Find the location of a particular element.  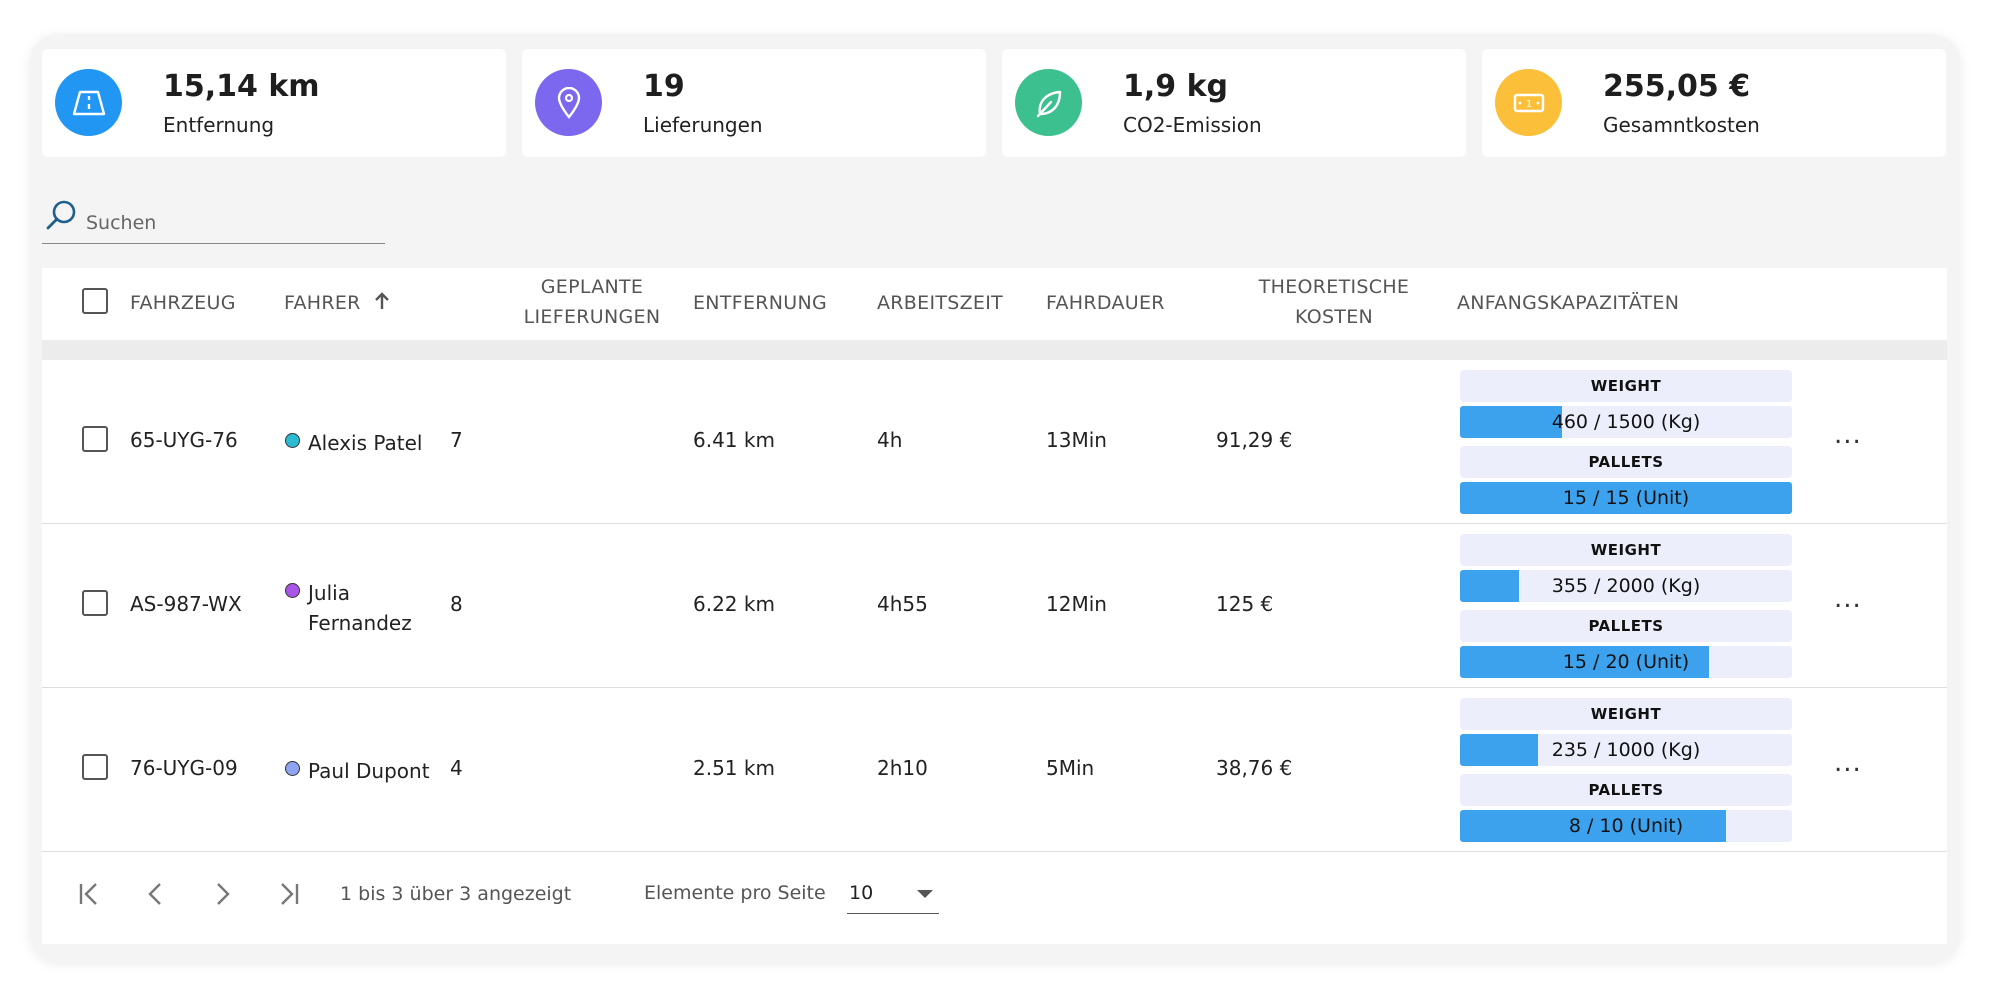

kpi-label: Gesamntkosten is located at coordinates (1681, 125).